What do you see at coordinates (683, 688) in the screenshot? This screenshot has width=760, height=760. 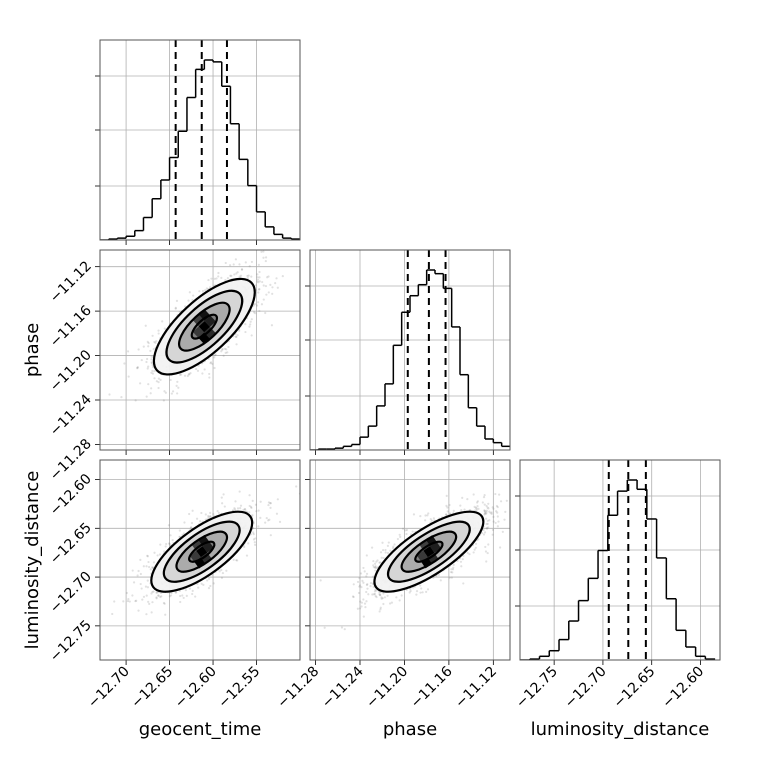 I see `x-tick-label: −12.60` at bounding box center [683, 688].